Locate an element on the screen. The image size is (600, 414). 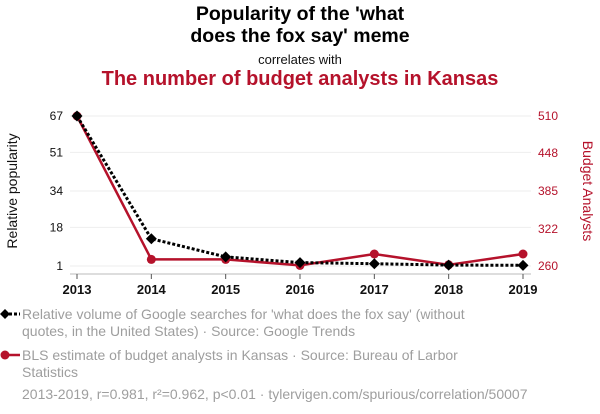
y-tick-label: 51 is located at coordinates (57, 152).